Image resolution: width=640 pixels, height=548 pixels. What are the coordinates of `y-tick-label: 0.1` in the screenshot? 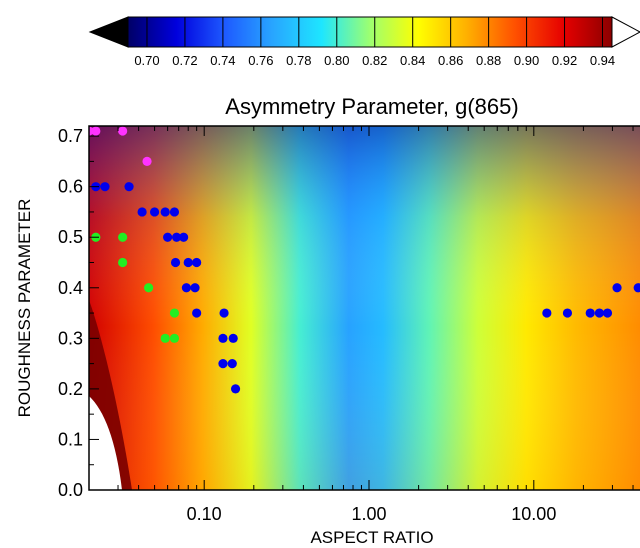 It's located at (70, 439).